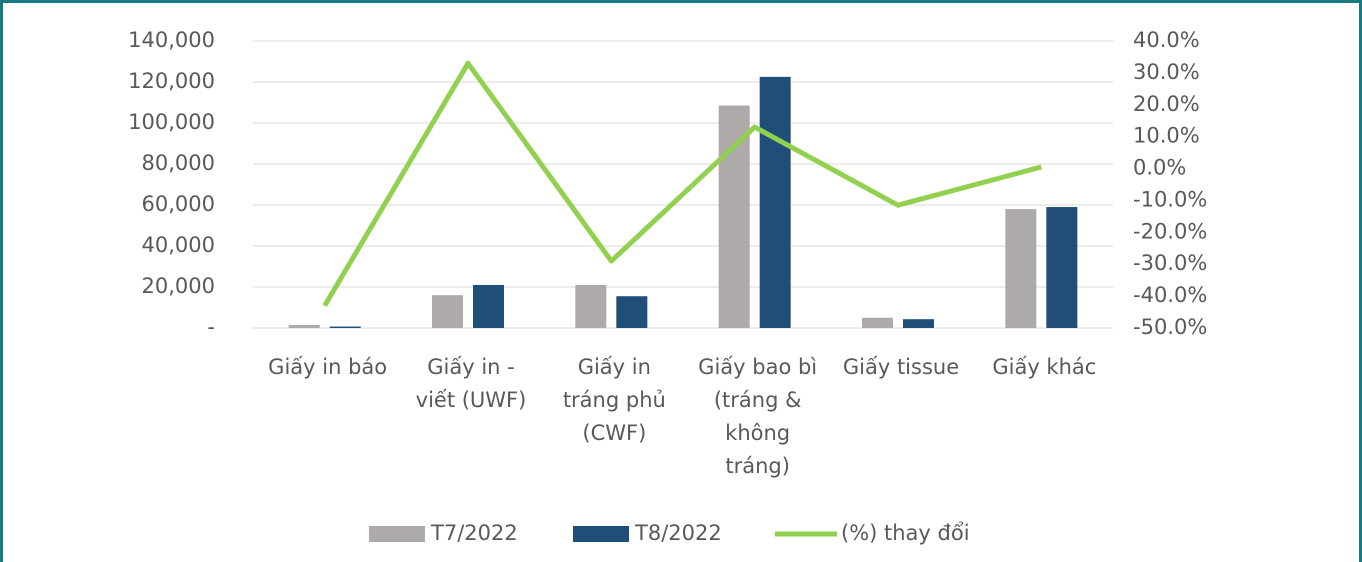 This screenshot has width=1362, height=562. Describe the element at coordinates (614, 400) in the screenshot. I see `x-tick-label: Giấy in tráng phủ (CWF)` at that location.